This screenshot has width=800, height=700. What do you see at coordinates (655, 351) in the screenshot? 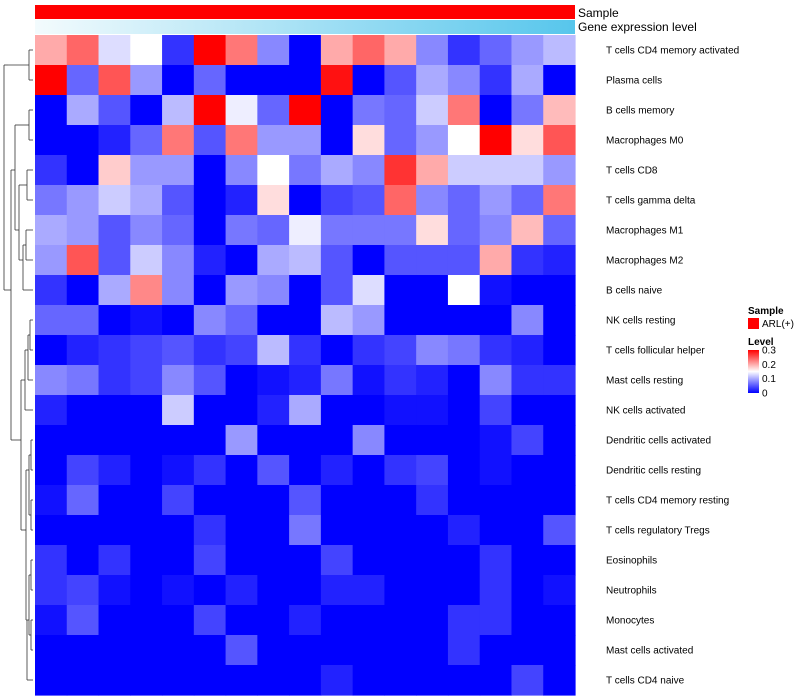
I see `row-label: T cells follicular helper` at bounding box center [655, 351].